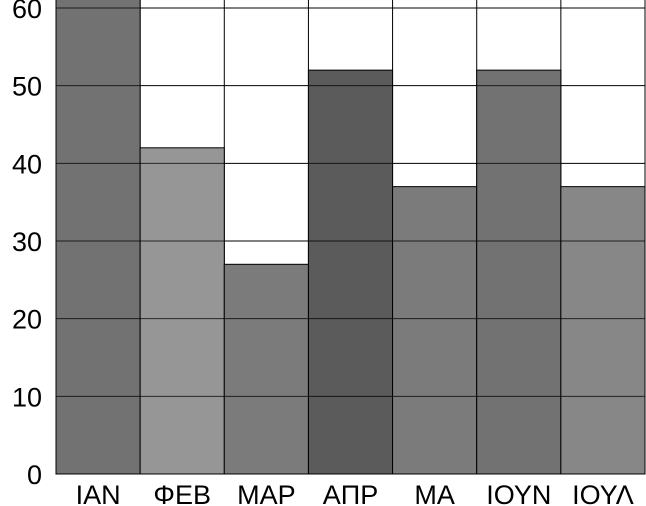 This screenshot has width=646, height=506. I want to click on y-axis-tick-labels: 0 10 20 30 40 50 60, so click(27, 245).